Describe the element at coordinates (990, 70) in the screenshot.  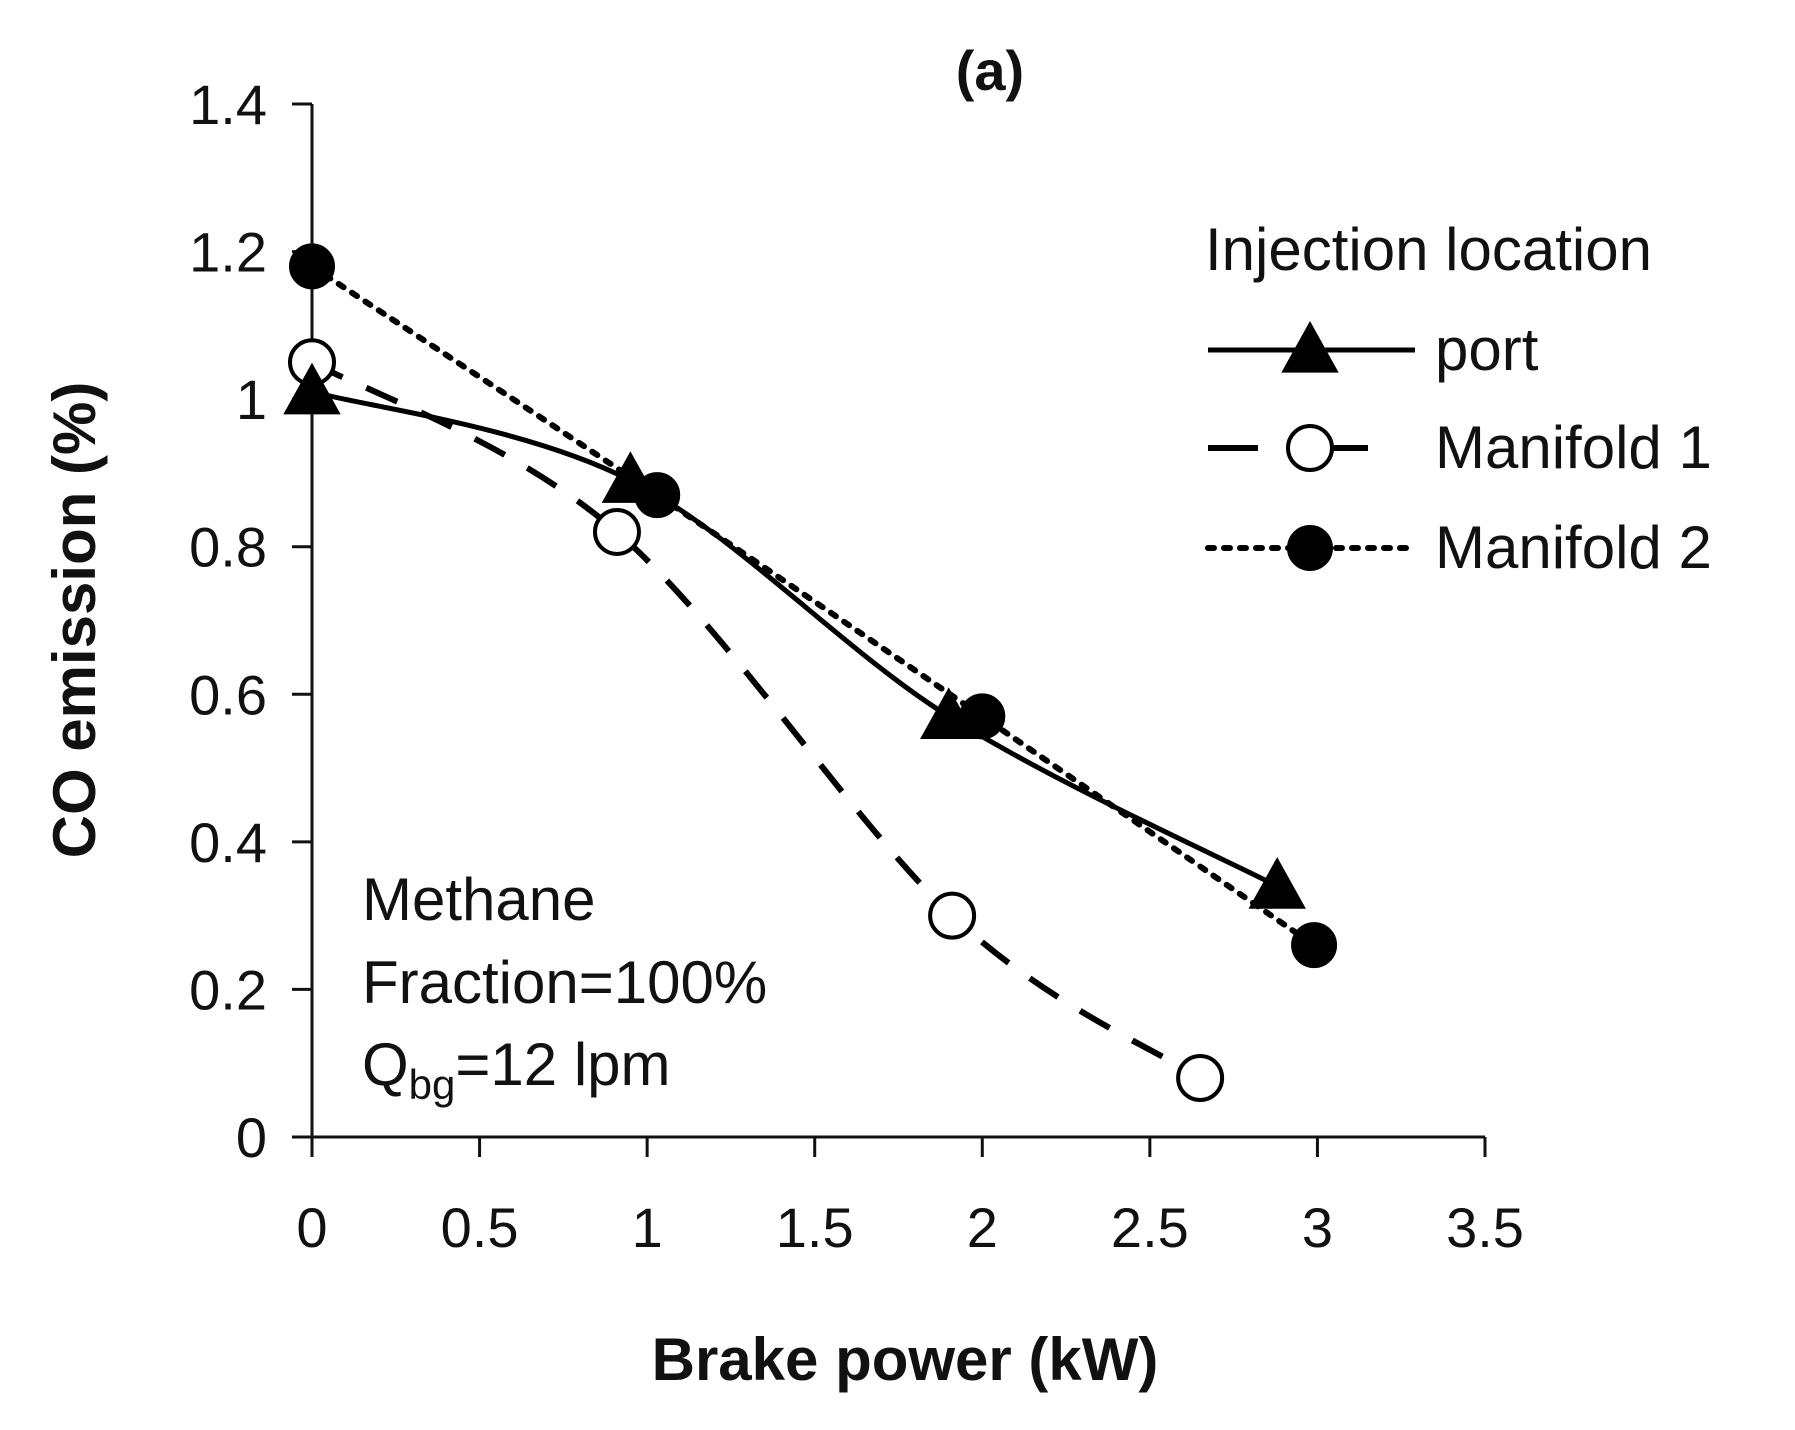
I see `chart-title: (a)` at that location.